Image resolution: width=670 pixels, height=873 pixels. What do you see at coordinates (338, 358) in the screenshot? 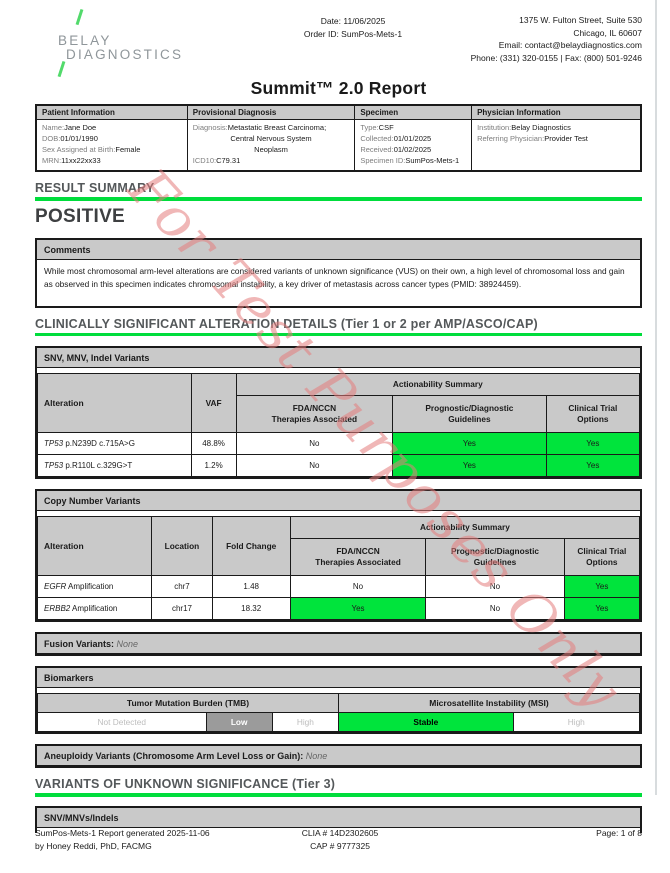
I see `snv-bar-title: SNV, MNV, Indel Variants` at bounding box center [338, 358].